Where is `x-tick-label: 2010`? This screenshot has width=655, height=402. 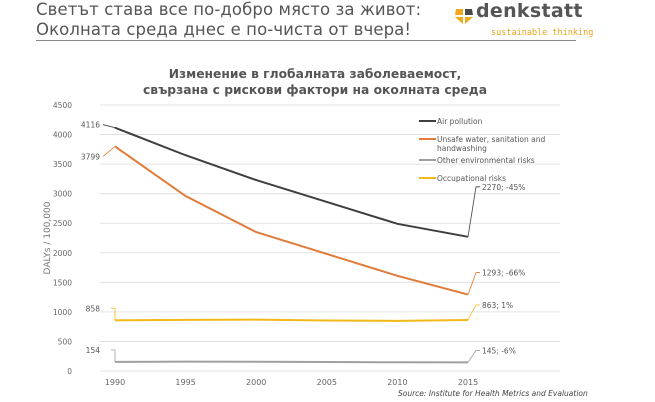
x-tick-label: 2010 is located at coordinates (397, 382).